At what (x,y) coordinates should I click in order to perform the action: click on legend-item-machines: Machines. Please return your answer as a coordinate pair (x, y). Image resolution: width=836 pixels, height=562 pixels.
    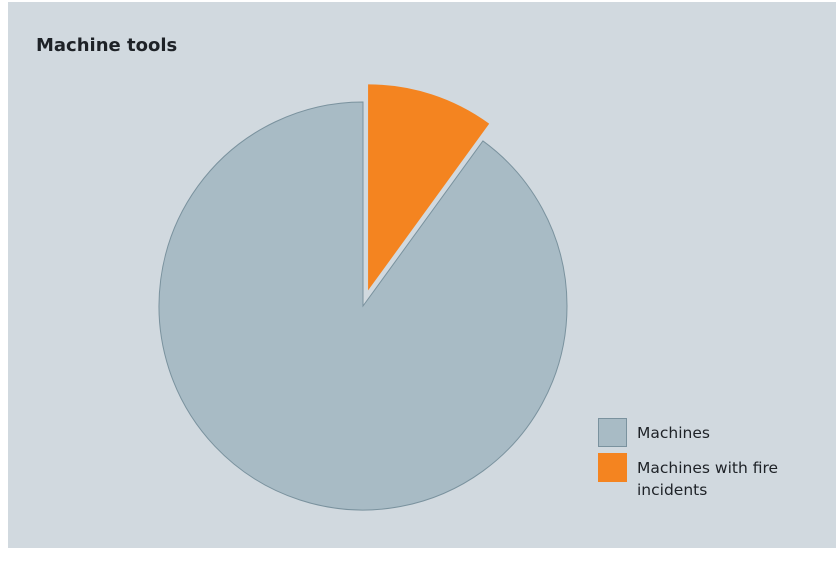
    Looking at the image, I should click on (692, 432).